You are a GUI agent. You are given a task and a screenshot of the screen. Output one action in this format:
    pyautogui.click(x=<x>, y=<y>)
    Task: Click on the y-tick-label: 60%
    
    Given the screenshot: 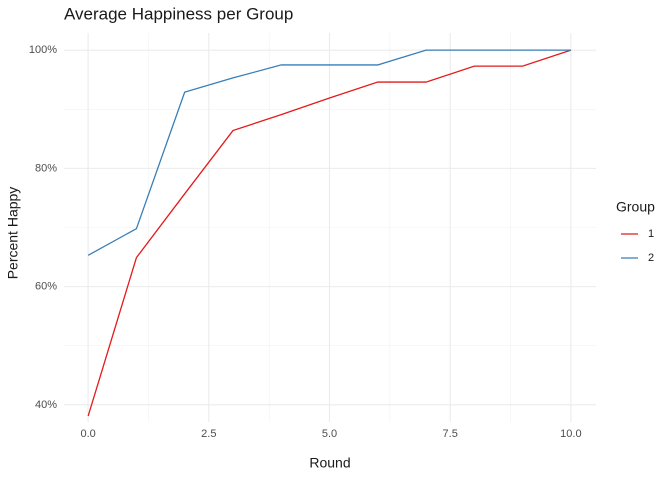 What is the action you would take?
    pyautogui.click(x=46, y=287)
    